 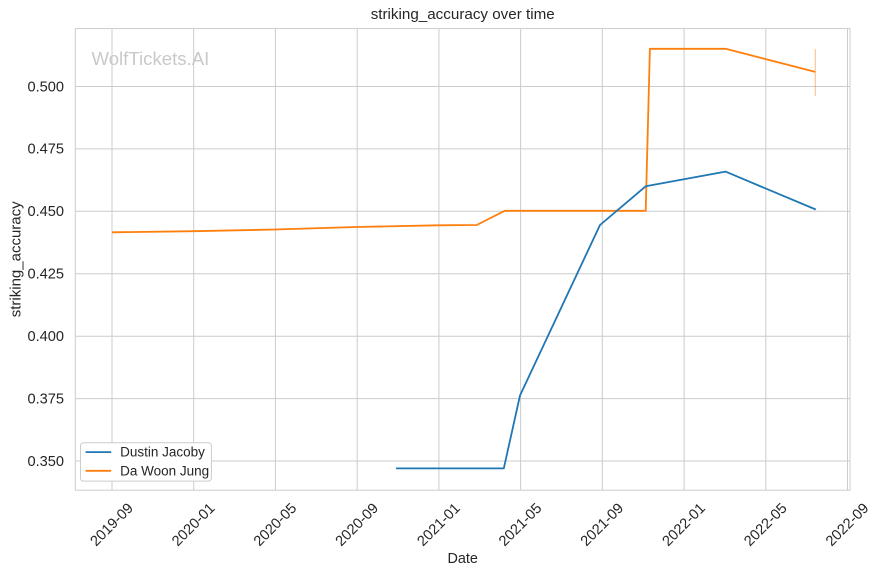 What do you see at coordinates (45, 275) in the screenshot?
I see `svg-text: 0.425` at bounding box center [45, 275].